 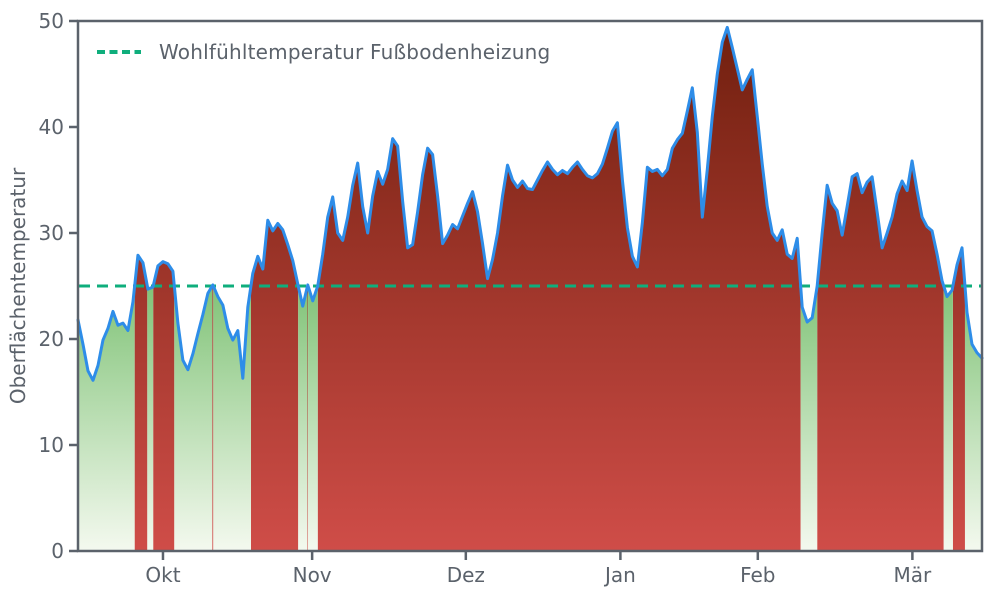 What do you see at coordinates (355, 52) in the screenshot?
I see `legend-label: Wohlfühltemperatur Fußbodenheizung` at bounding box center [355, 52].